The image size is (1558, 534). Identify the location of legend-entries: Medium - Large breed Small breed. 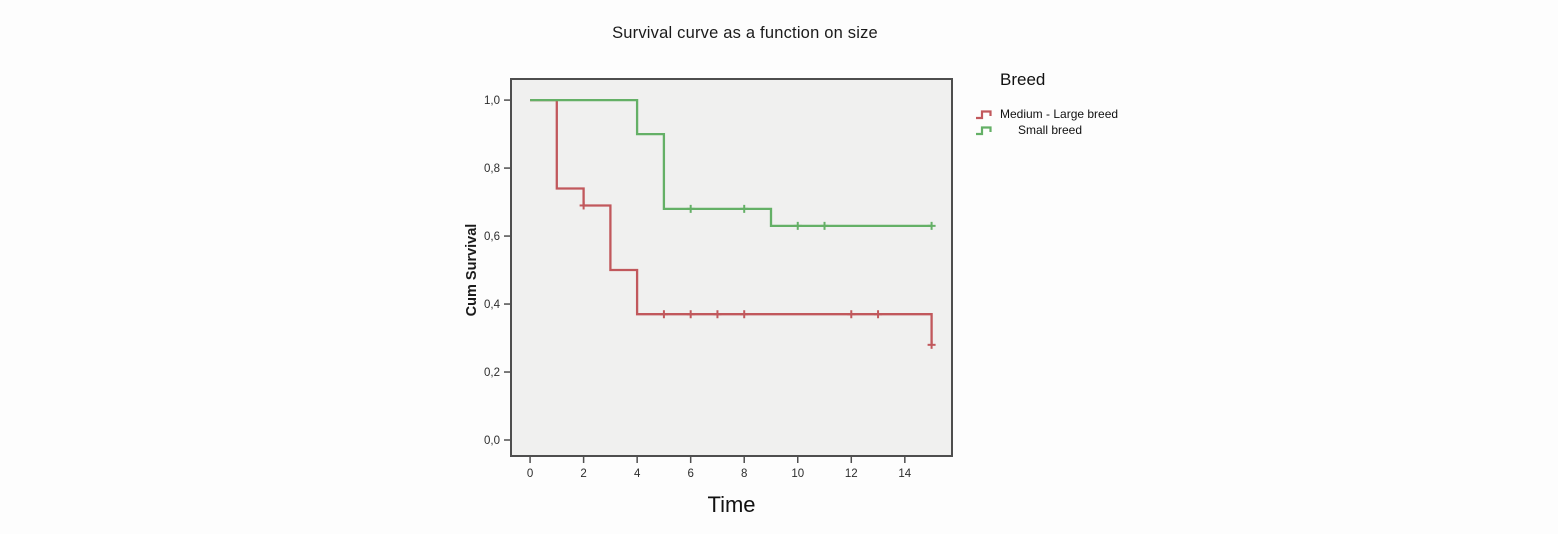
(1046, 122).